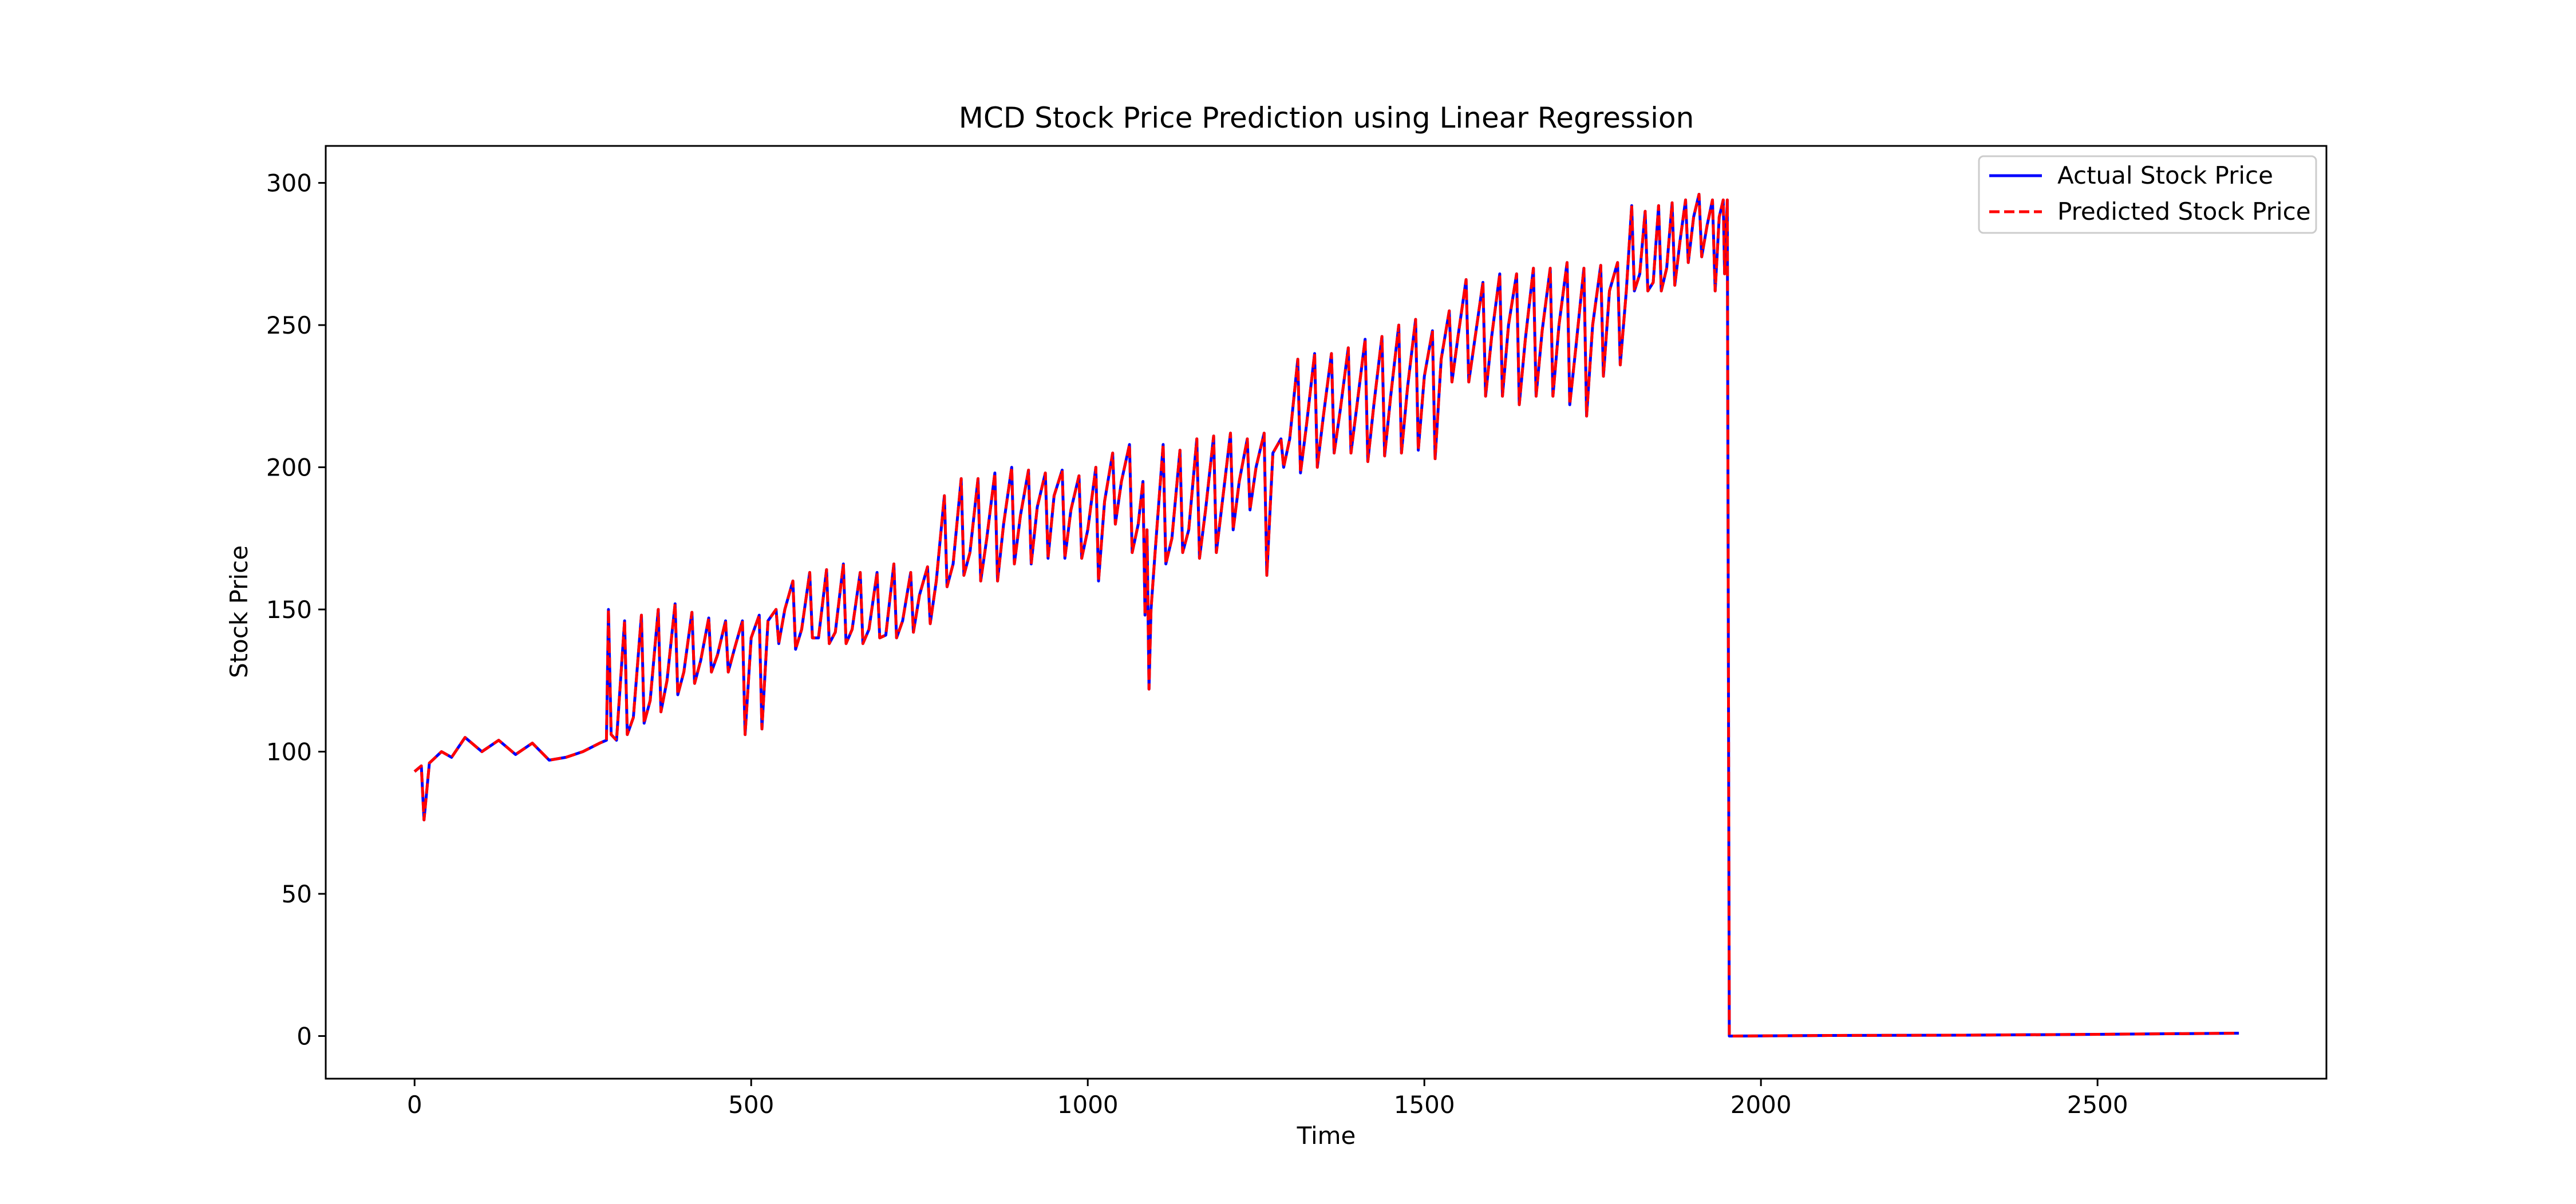 The image size is (2576, 1204). What do you see at coordinates (2097, 1105) in the screenshot?
I see `x-tick-label: 2500` at bounding box center [2097, 1105].